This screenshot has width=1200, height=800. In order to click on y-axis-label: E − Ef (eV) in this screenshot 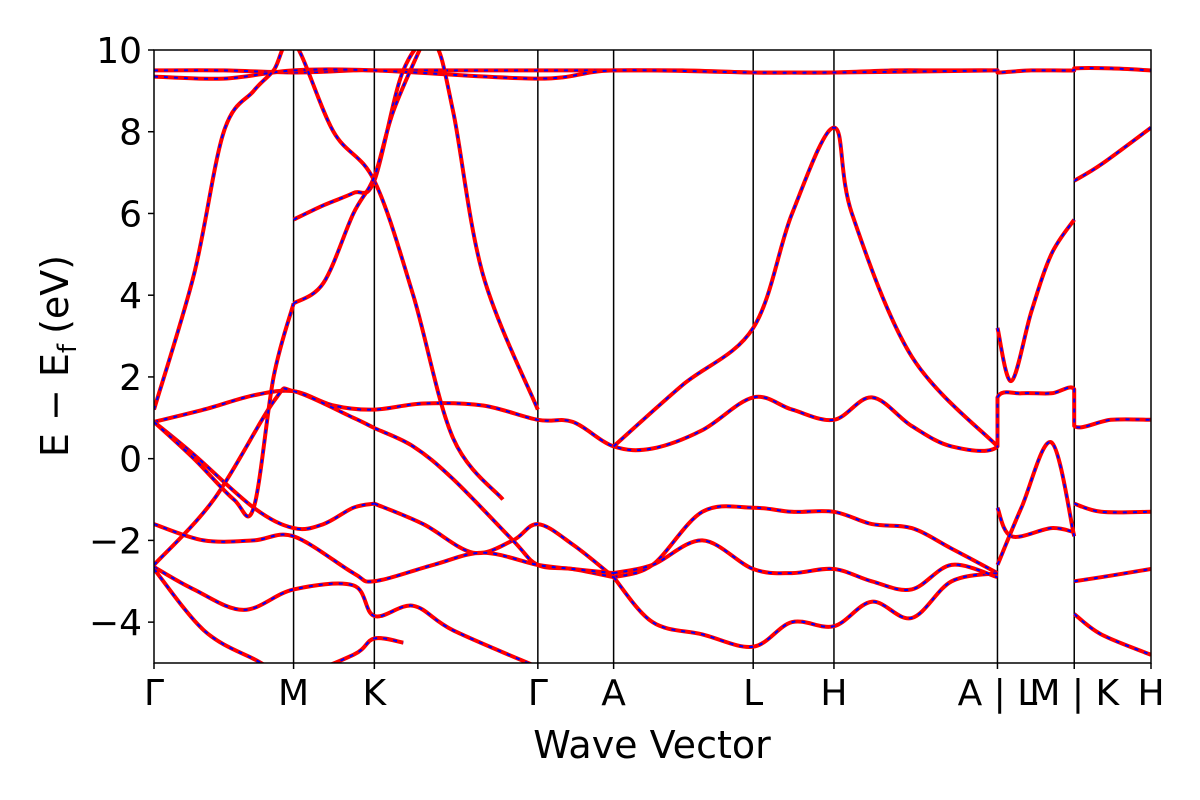, I will do `click(58, 356)`.